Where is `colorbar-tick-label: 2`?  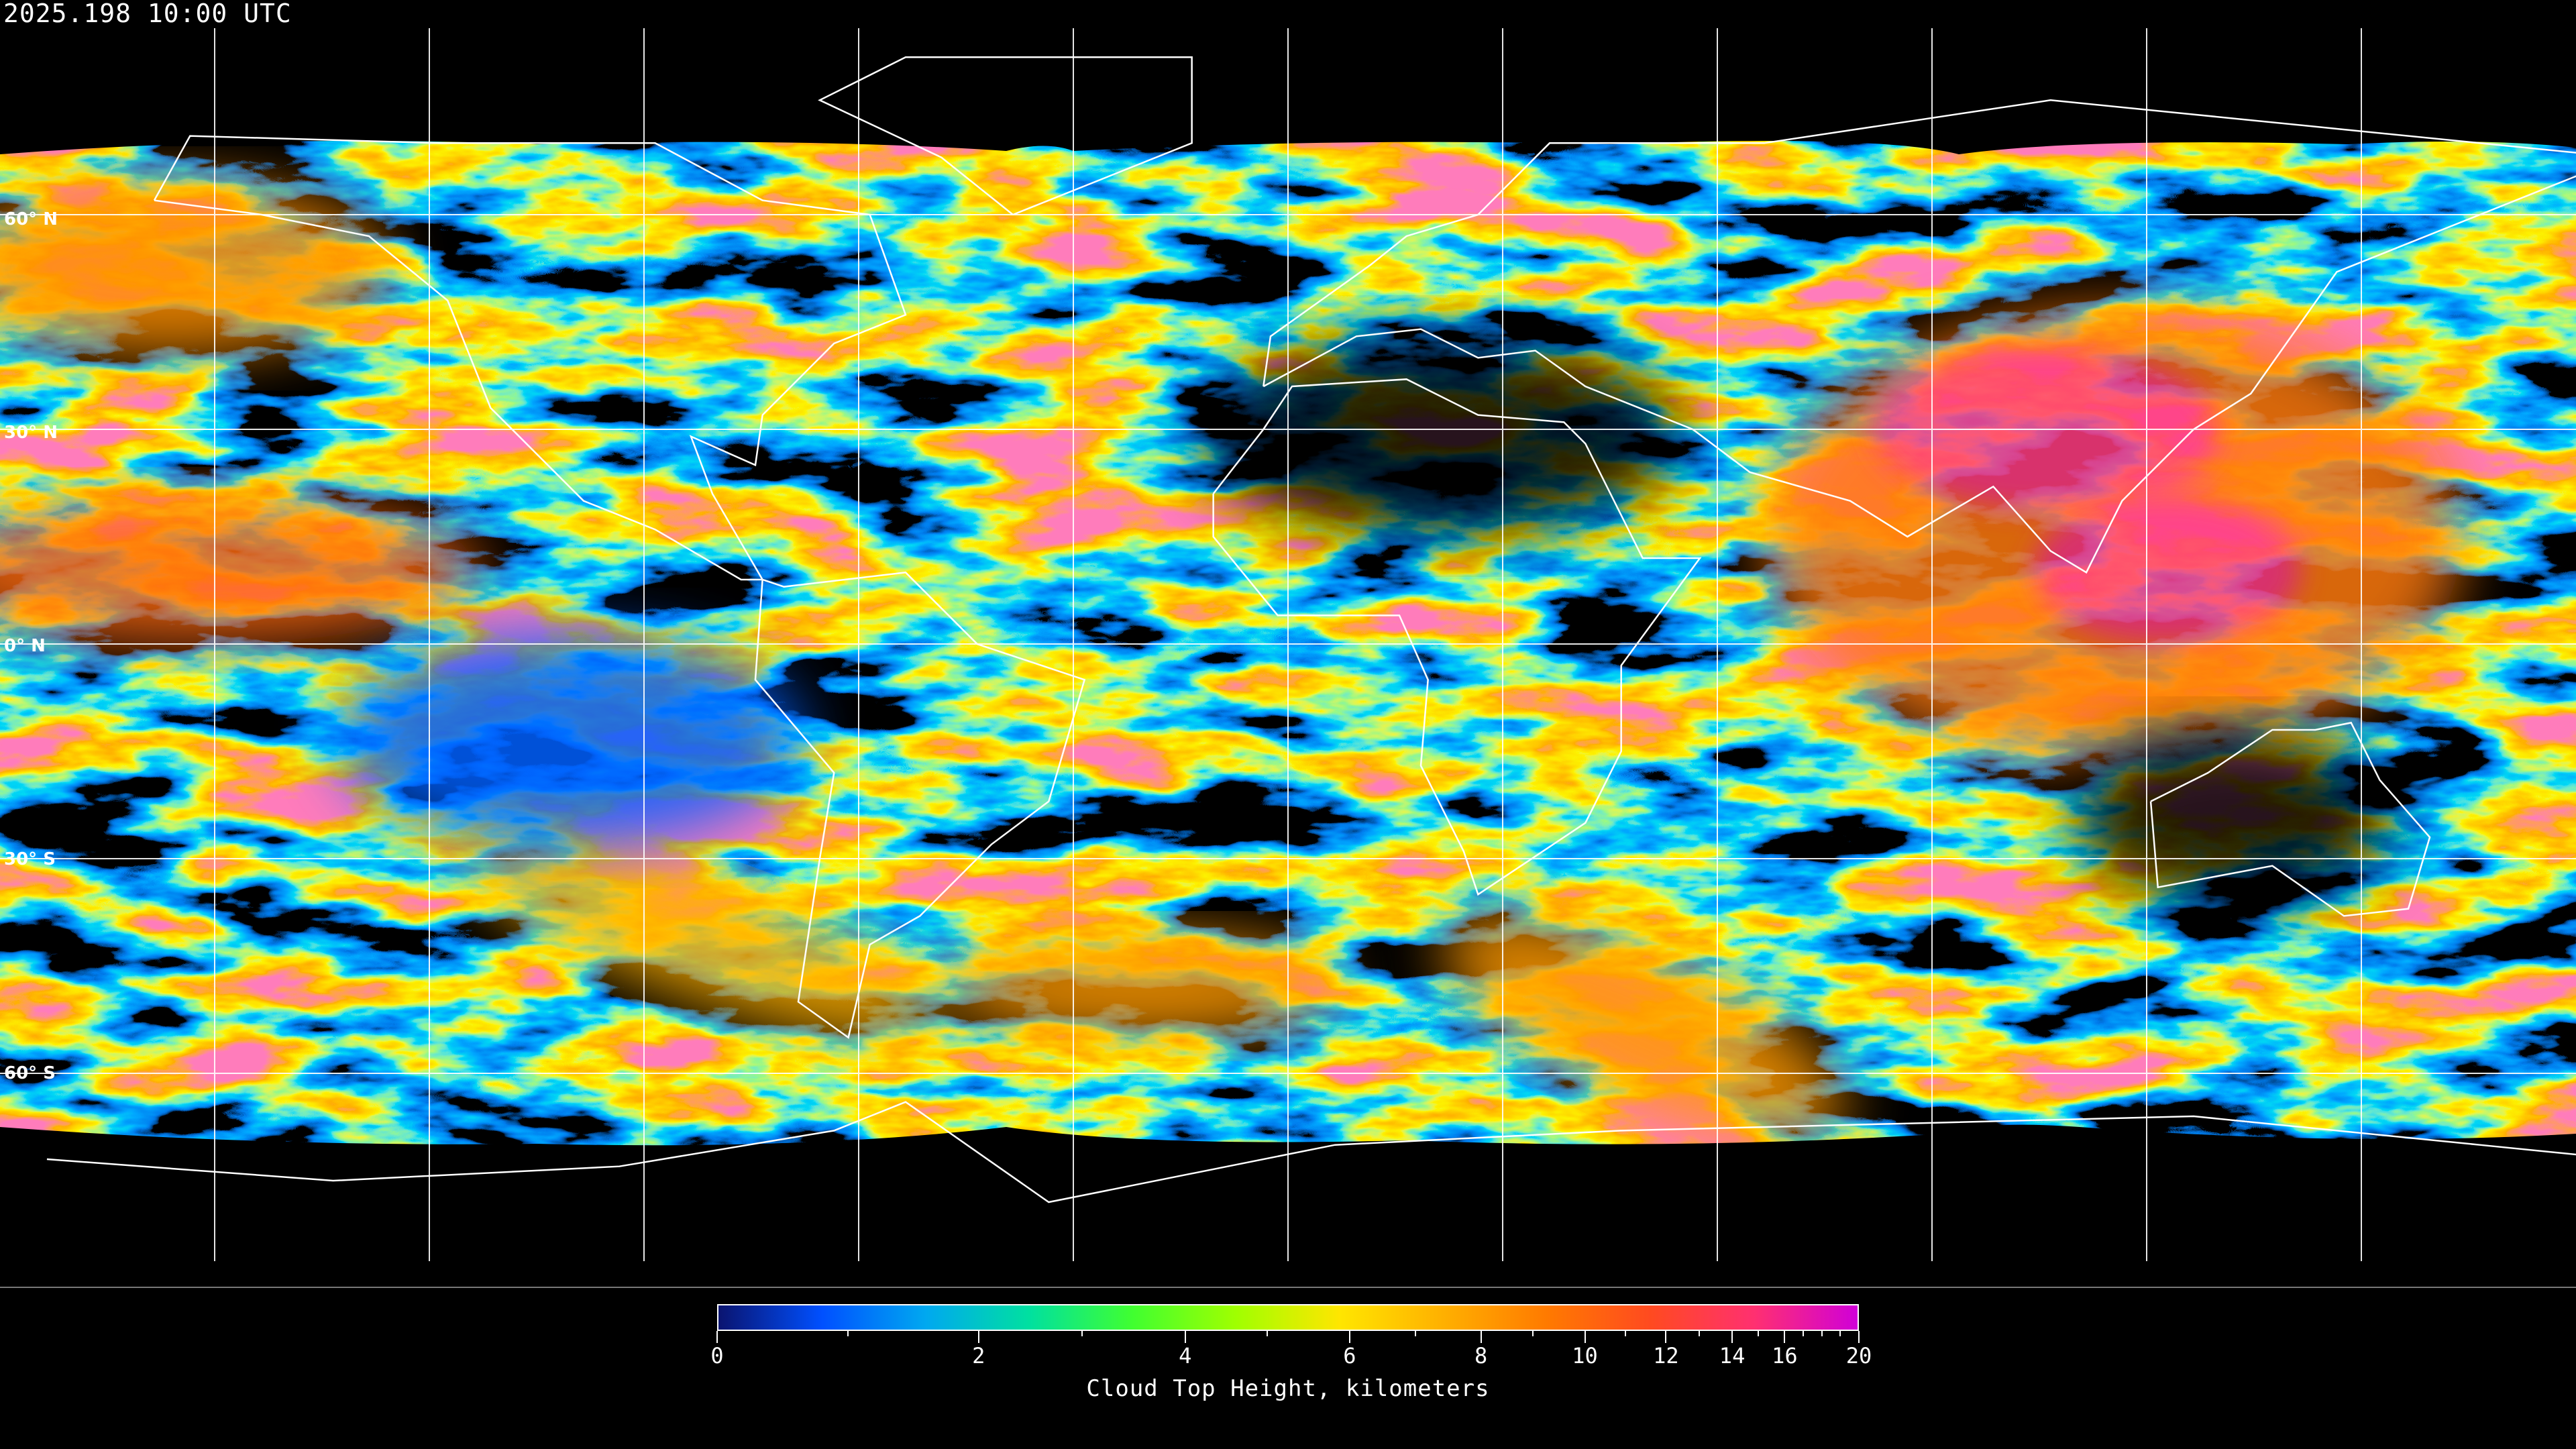 colorbar-tick-label: 2 is located at coordinates (978, 1355).